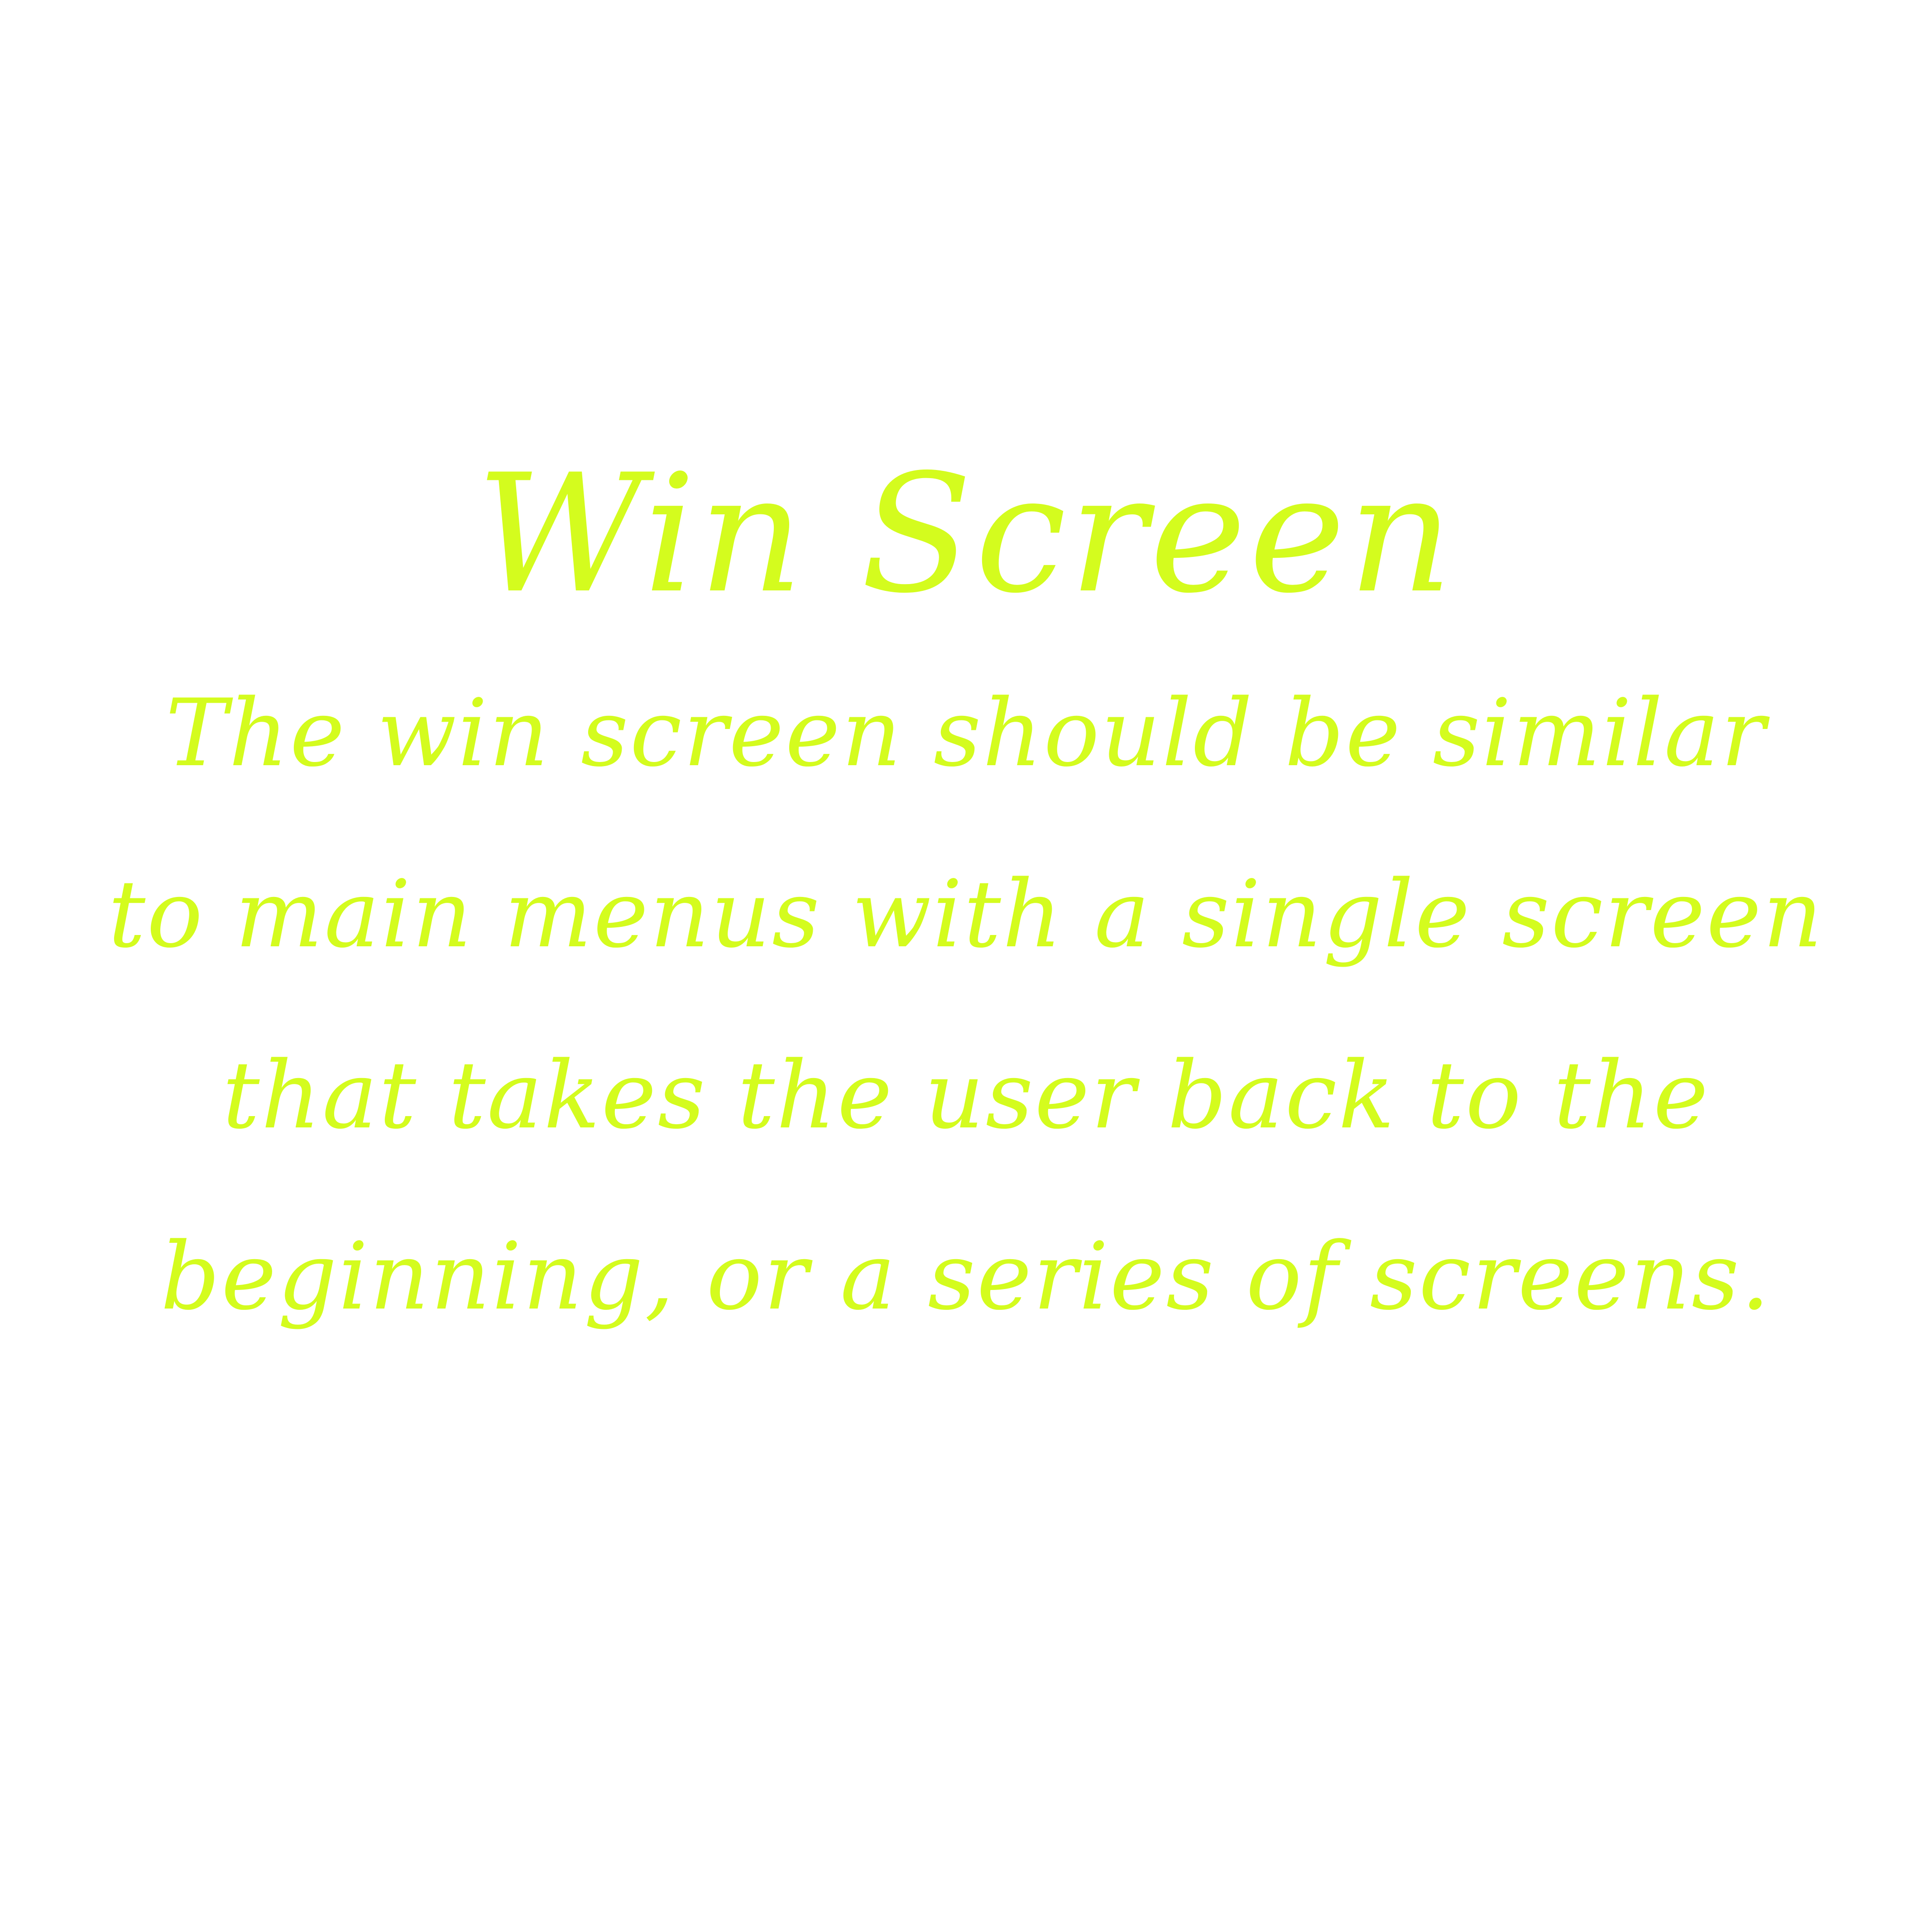 The width and height of the screenshot is (1932, 1932). I want to click on description-line-4: beginning, or a series of screens., so click(966, 1277).